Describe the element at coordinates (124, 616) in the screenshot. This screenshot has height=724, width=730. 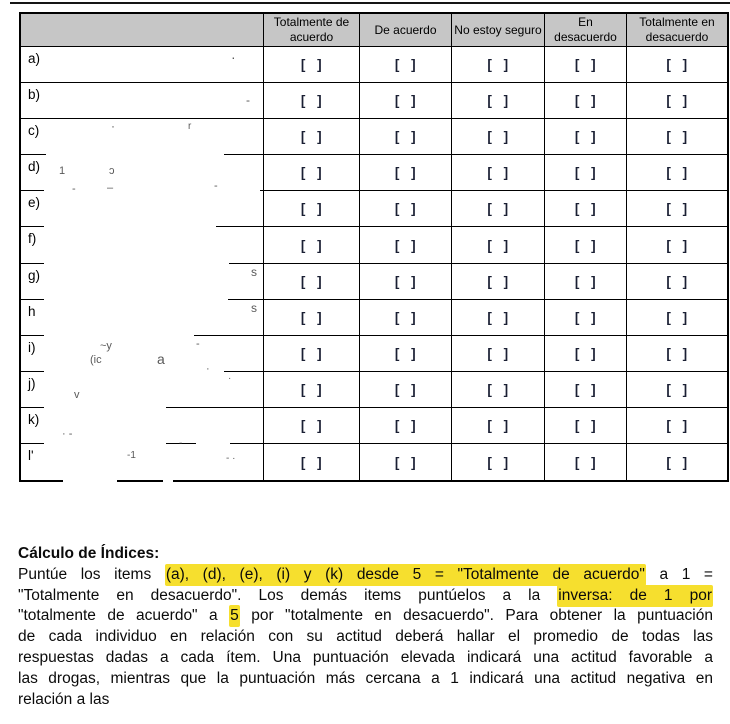
I see `text-segment: "totalmente de acuerdo" a` at that location.